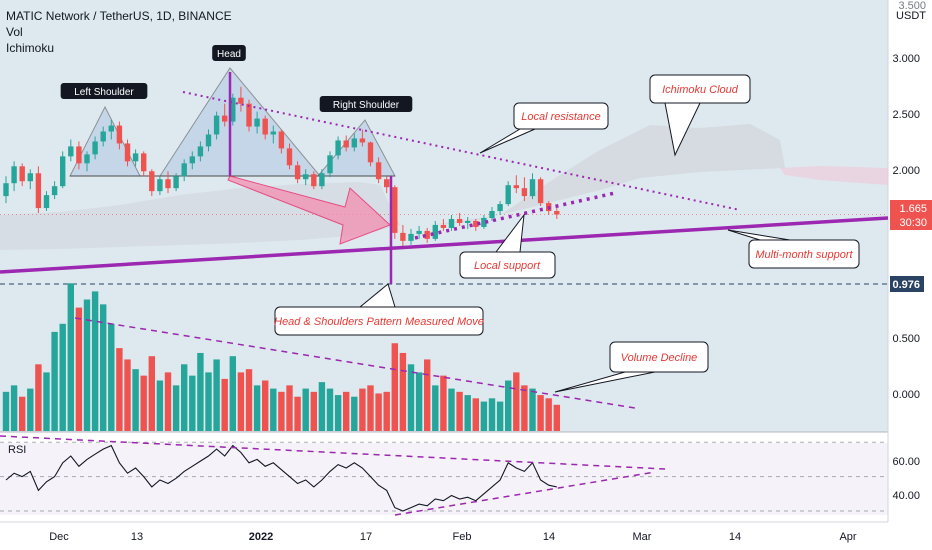 The height and width of the screenshot is (550, 932). I want to click on volume-tick-label: 0.000, so click(906, 395).